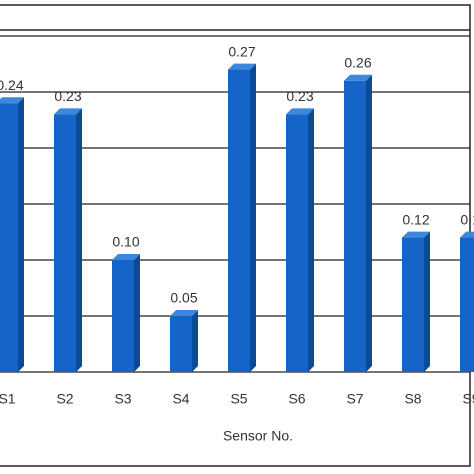  I want to click on x-tick-label: S2, so click(64, 399).